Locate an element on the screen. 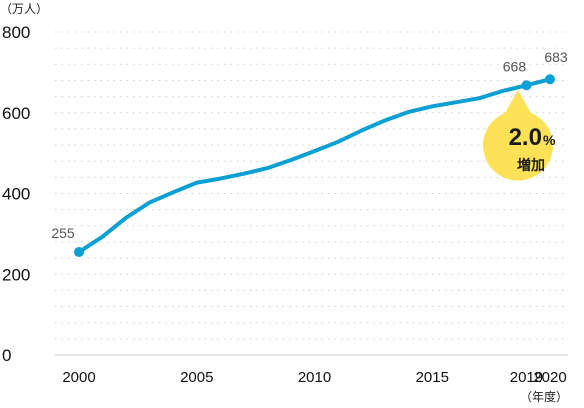  badge-bubble is located at coordinates (518, 135).